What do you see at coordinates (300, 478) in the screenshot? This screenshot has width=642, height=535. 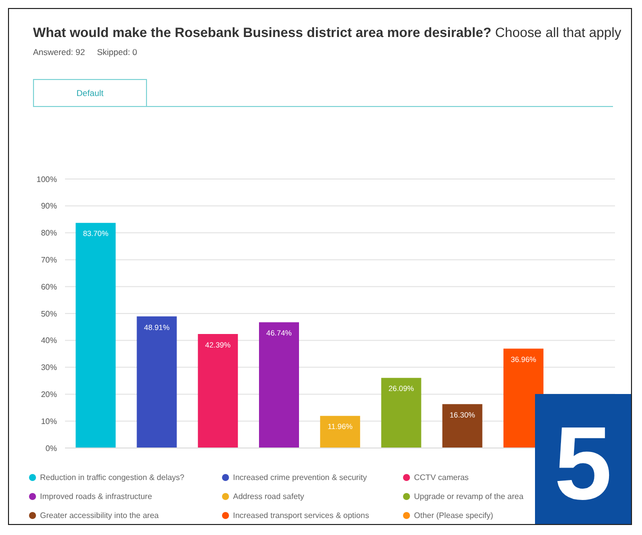 I see `legend-label: Increased crime prevention & security` at bounding box center [300, 478].